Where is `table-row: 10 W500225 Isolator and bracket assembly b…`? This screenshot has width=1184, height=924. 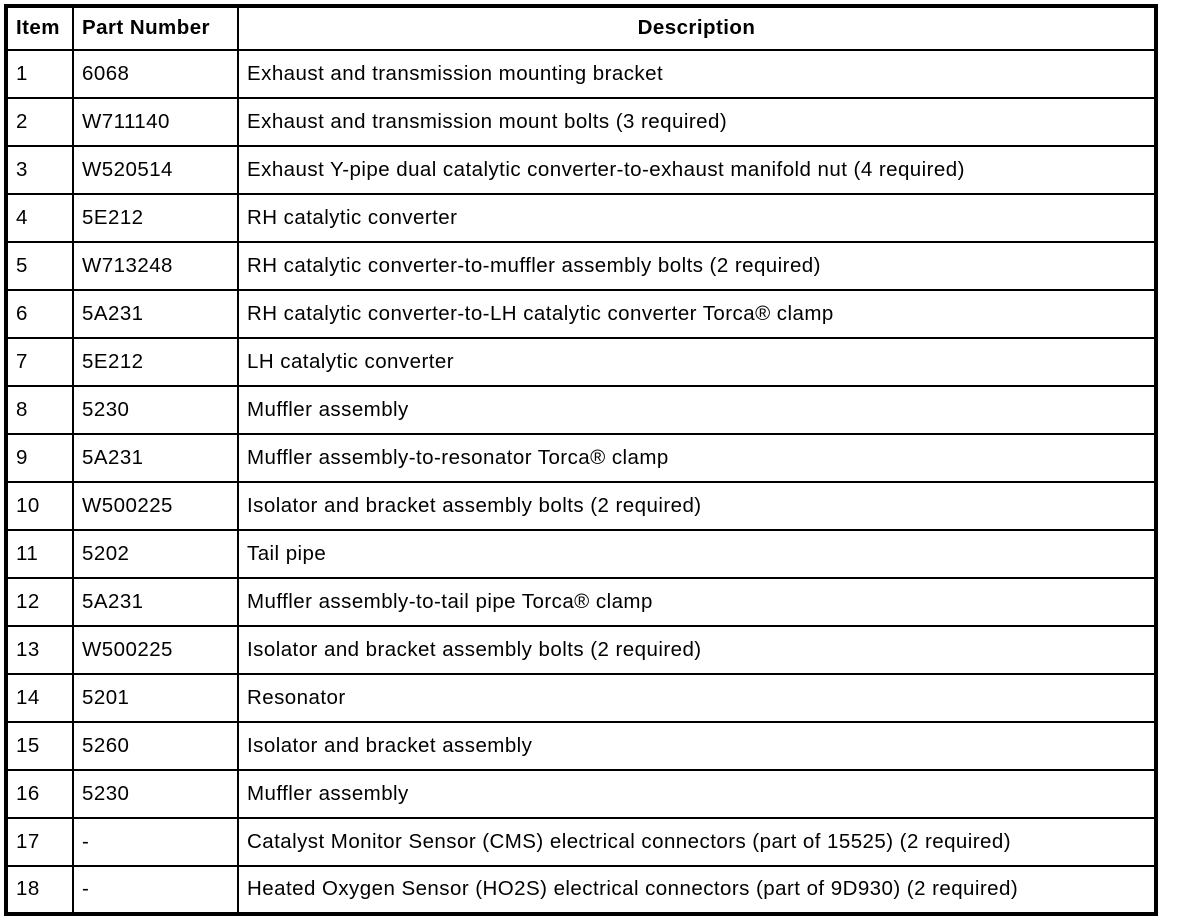 table-row: 10 W500225 Isolator and bracket assembly b… is located at coordinates (581, 506).